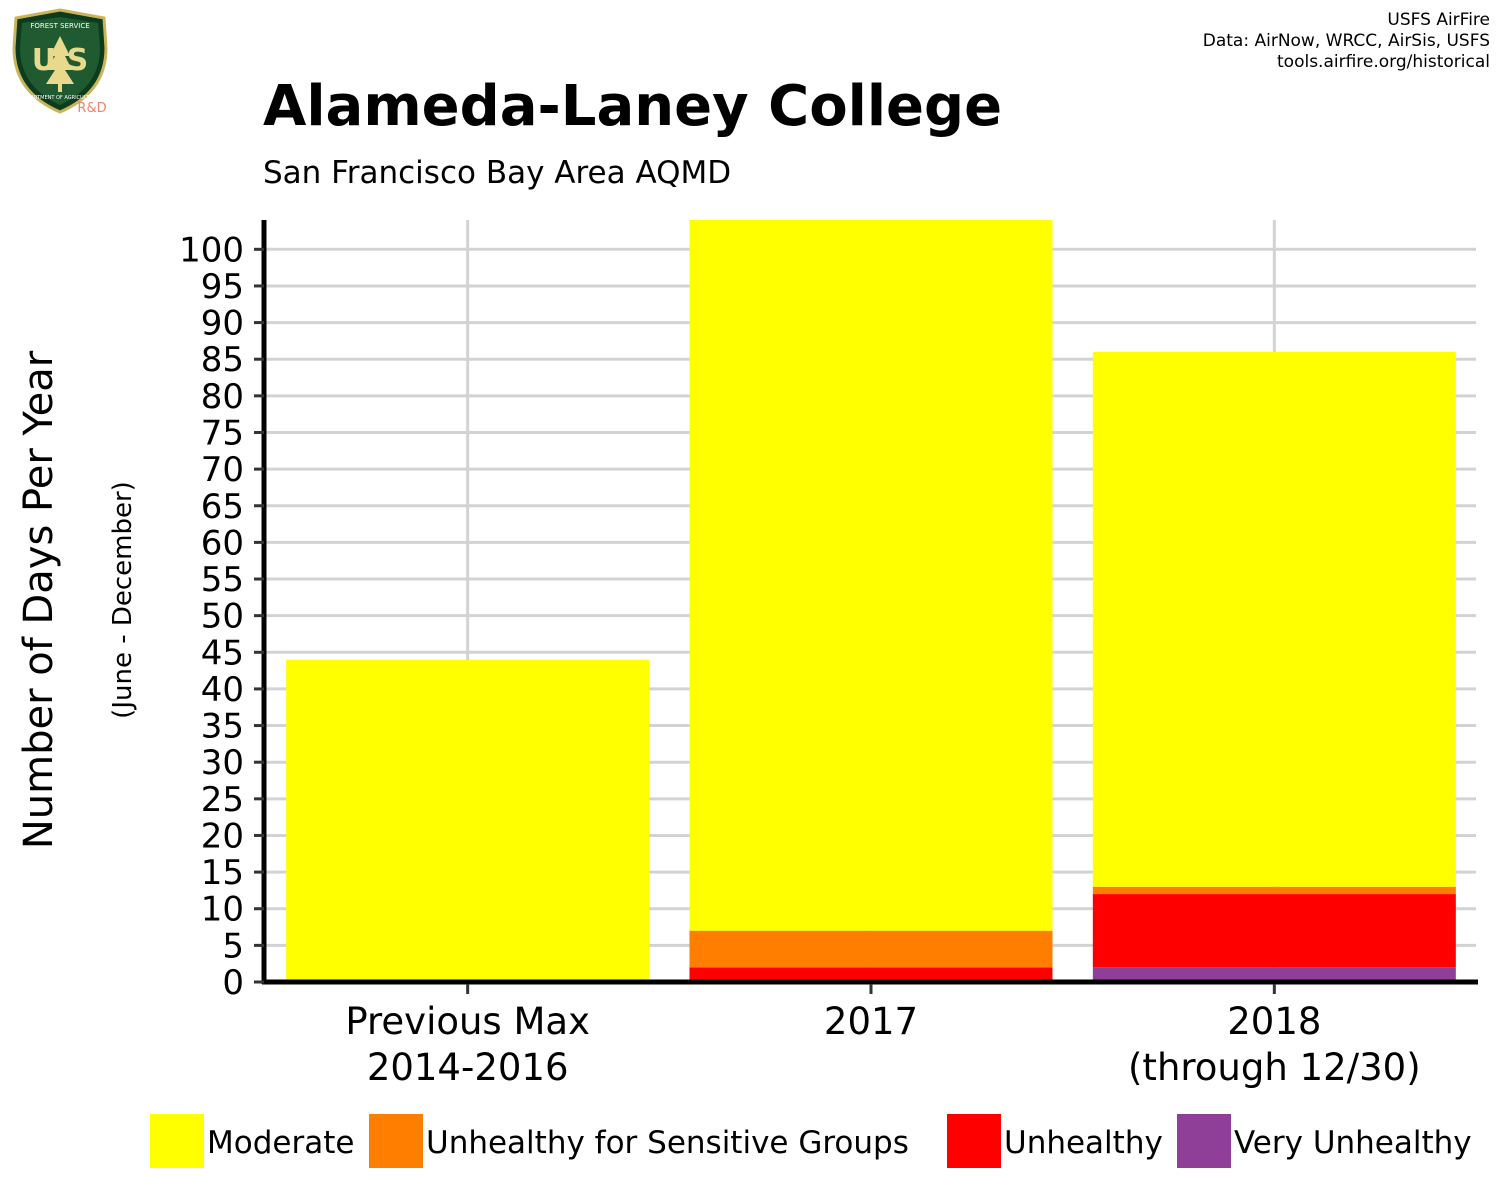 This screenshot has width=1500, height=1200. I want to click on y-tick-label: 60, so click(222, 543).